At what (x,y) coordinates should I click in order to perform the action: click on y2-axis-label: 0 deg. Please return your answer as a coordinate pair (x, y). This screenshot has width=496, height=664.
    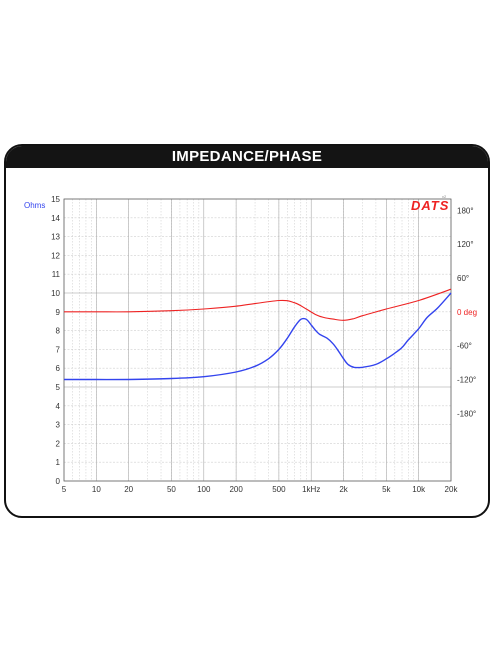
    Looking at the image, I should click on (467, 312).